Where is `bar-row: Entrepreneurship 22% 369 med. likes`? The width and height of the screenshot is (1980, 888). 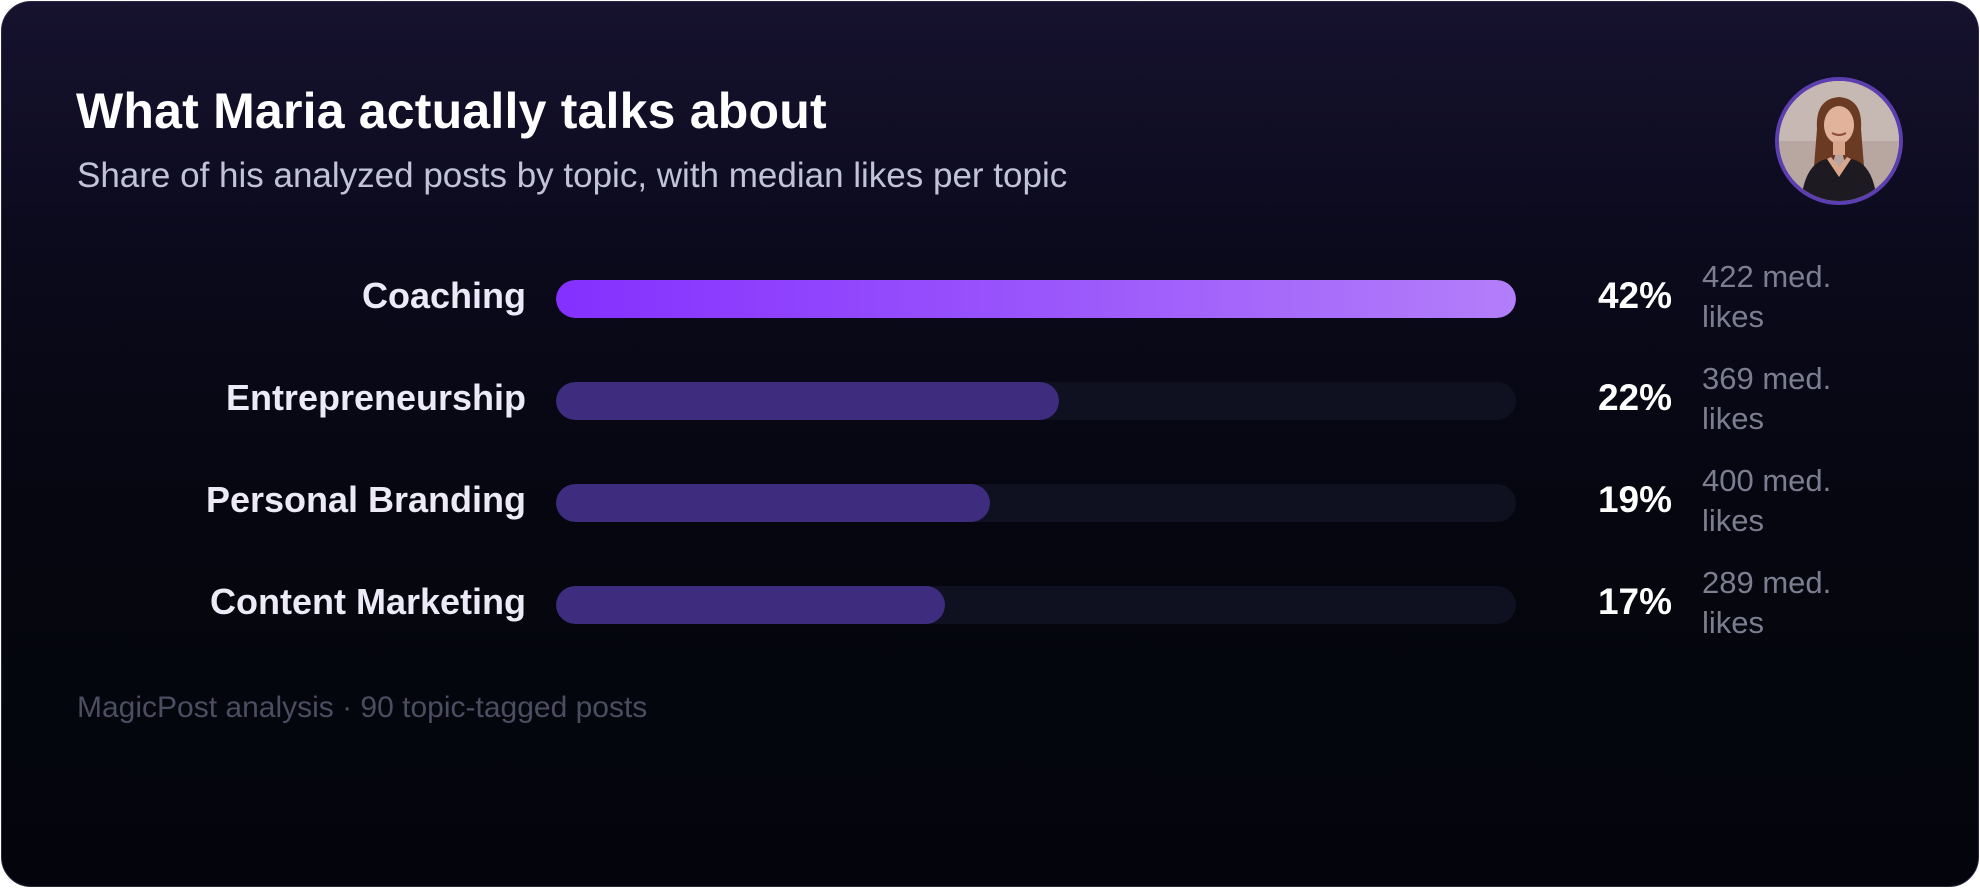
bar-row: Entrepreneurship 22% 369 med. likes is located at coordinates (990, 398).